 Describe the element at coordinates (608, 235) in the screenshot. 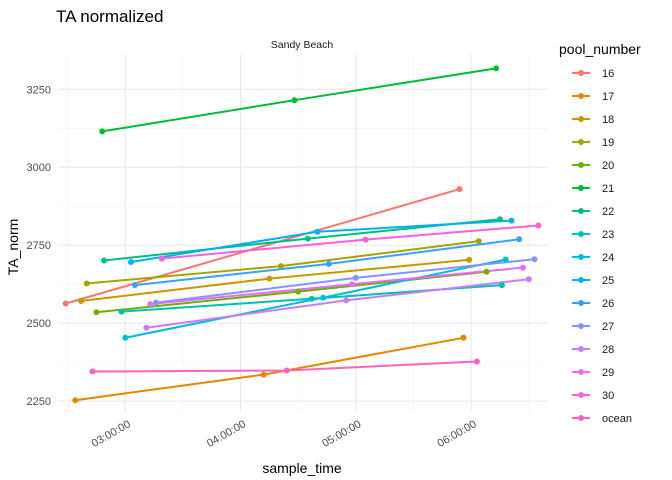

I see `legend-label-23: 23` at that location.